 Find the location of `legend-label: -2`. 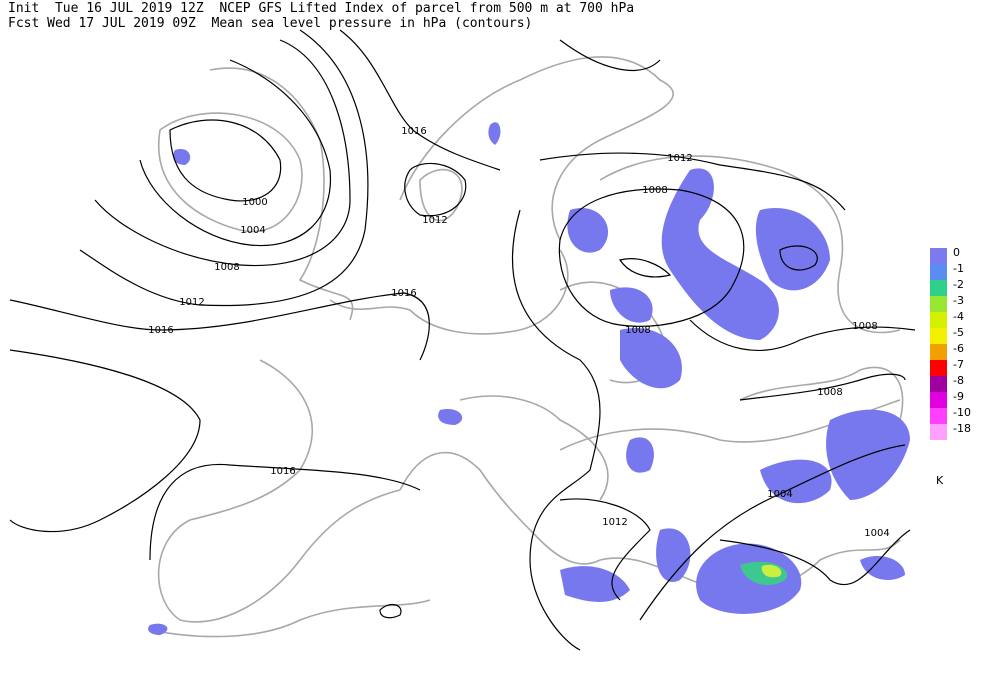

legend-label: -2 is located at coordinates (958, 284).